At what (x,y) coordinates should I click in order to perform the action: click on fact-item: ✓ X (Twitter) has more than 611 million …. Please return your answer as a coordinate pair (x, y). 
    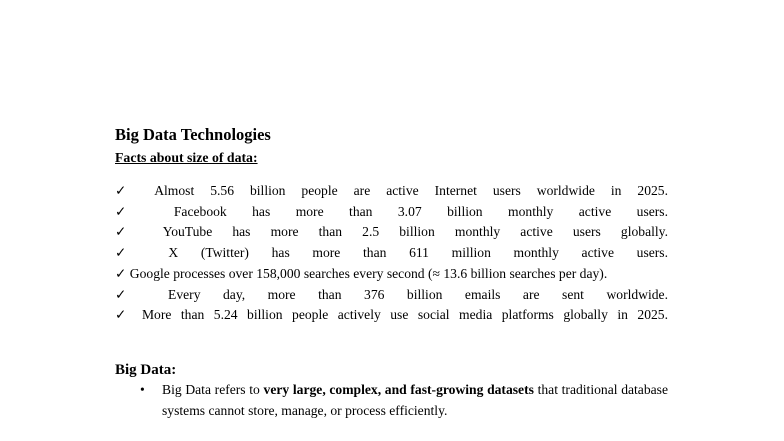
    Looking at the image, I should click on (391, 253).